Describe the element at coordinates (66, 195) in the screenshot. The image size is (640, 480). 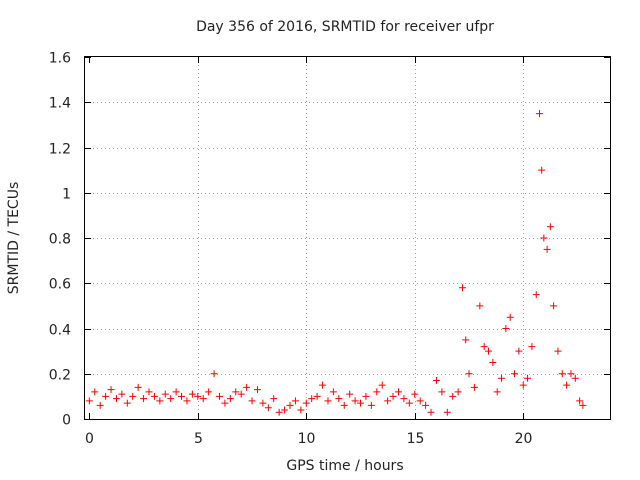
I see `y-tick-label: 1` at that location.